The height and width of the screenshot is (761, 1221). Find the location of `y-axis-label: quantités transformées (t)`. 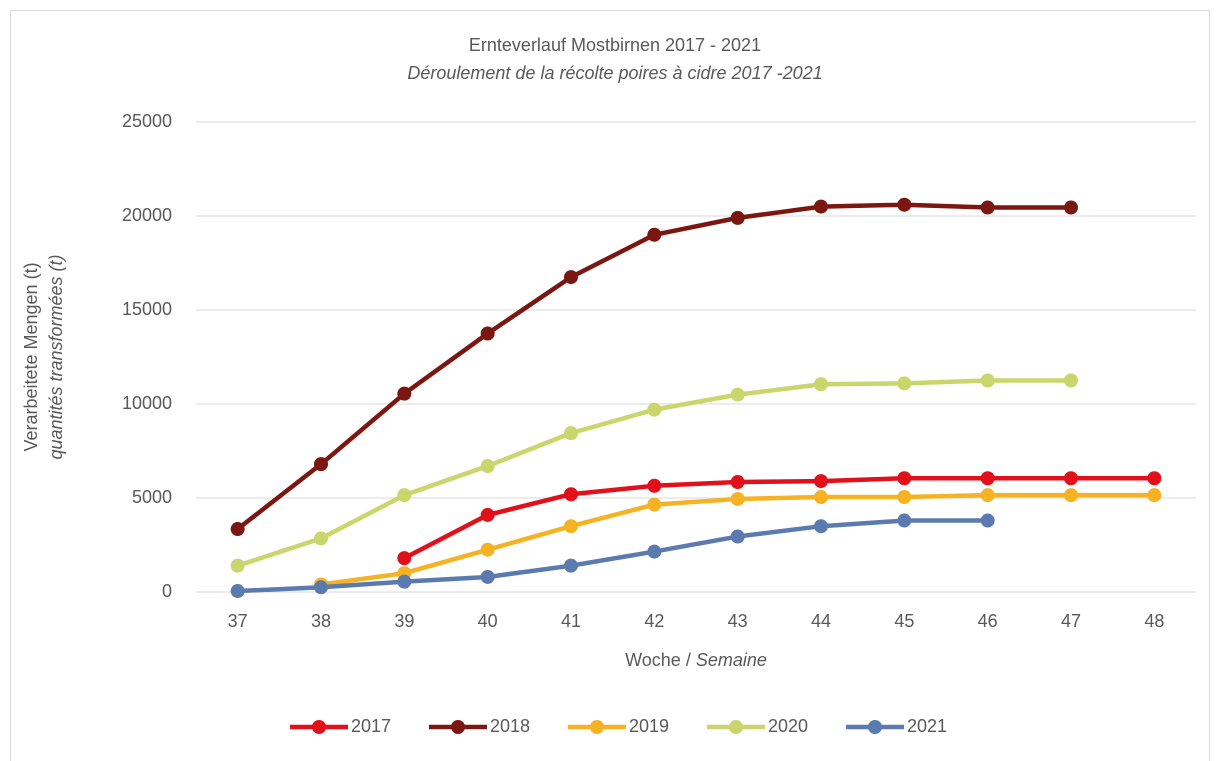

y-axis-label: quantités transformées (t) is located at coordinates (56, 356).